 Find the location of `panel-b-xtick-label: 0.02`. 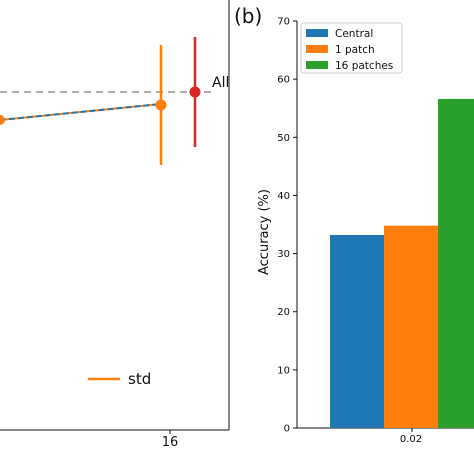

panel-b-xtick-label: 0.02 is located at coordinates (411, 439).